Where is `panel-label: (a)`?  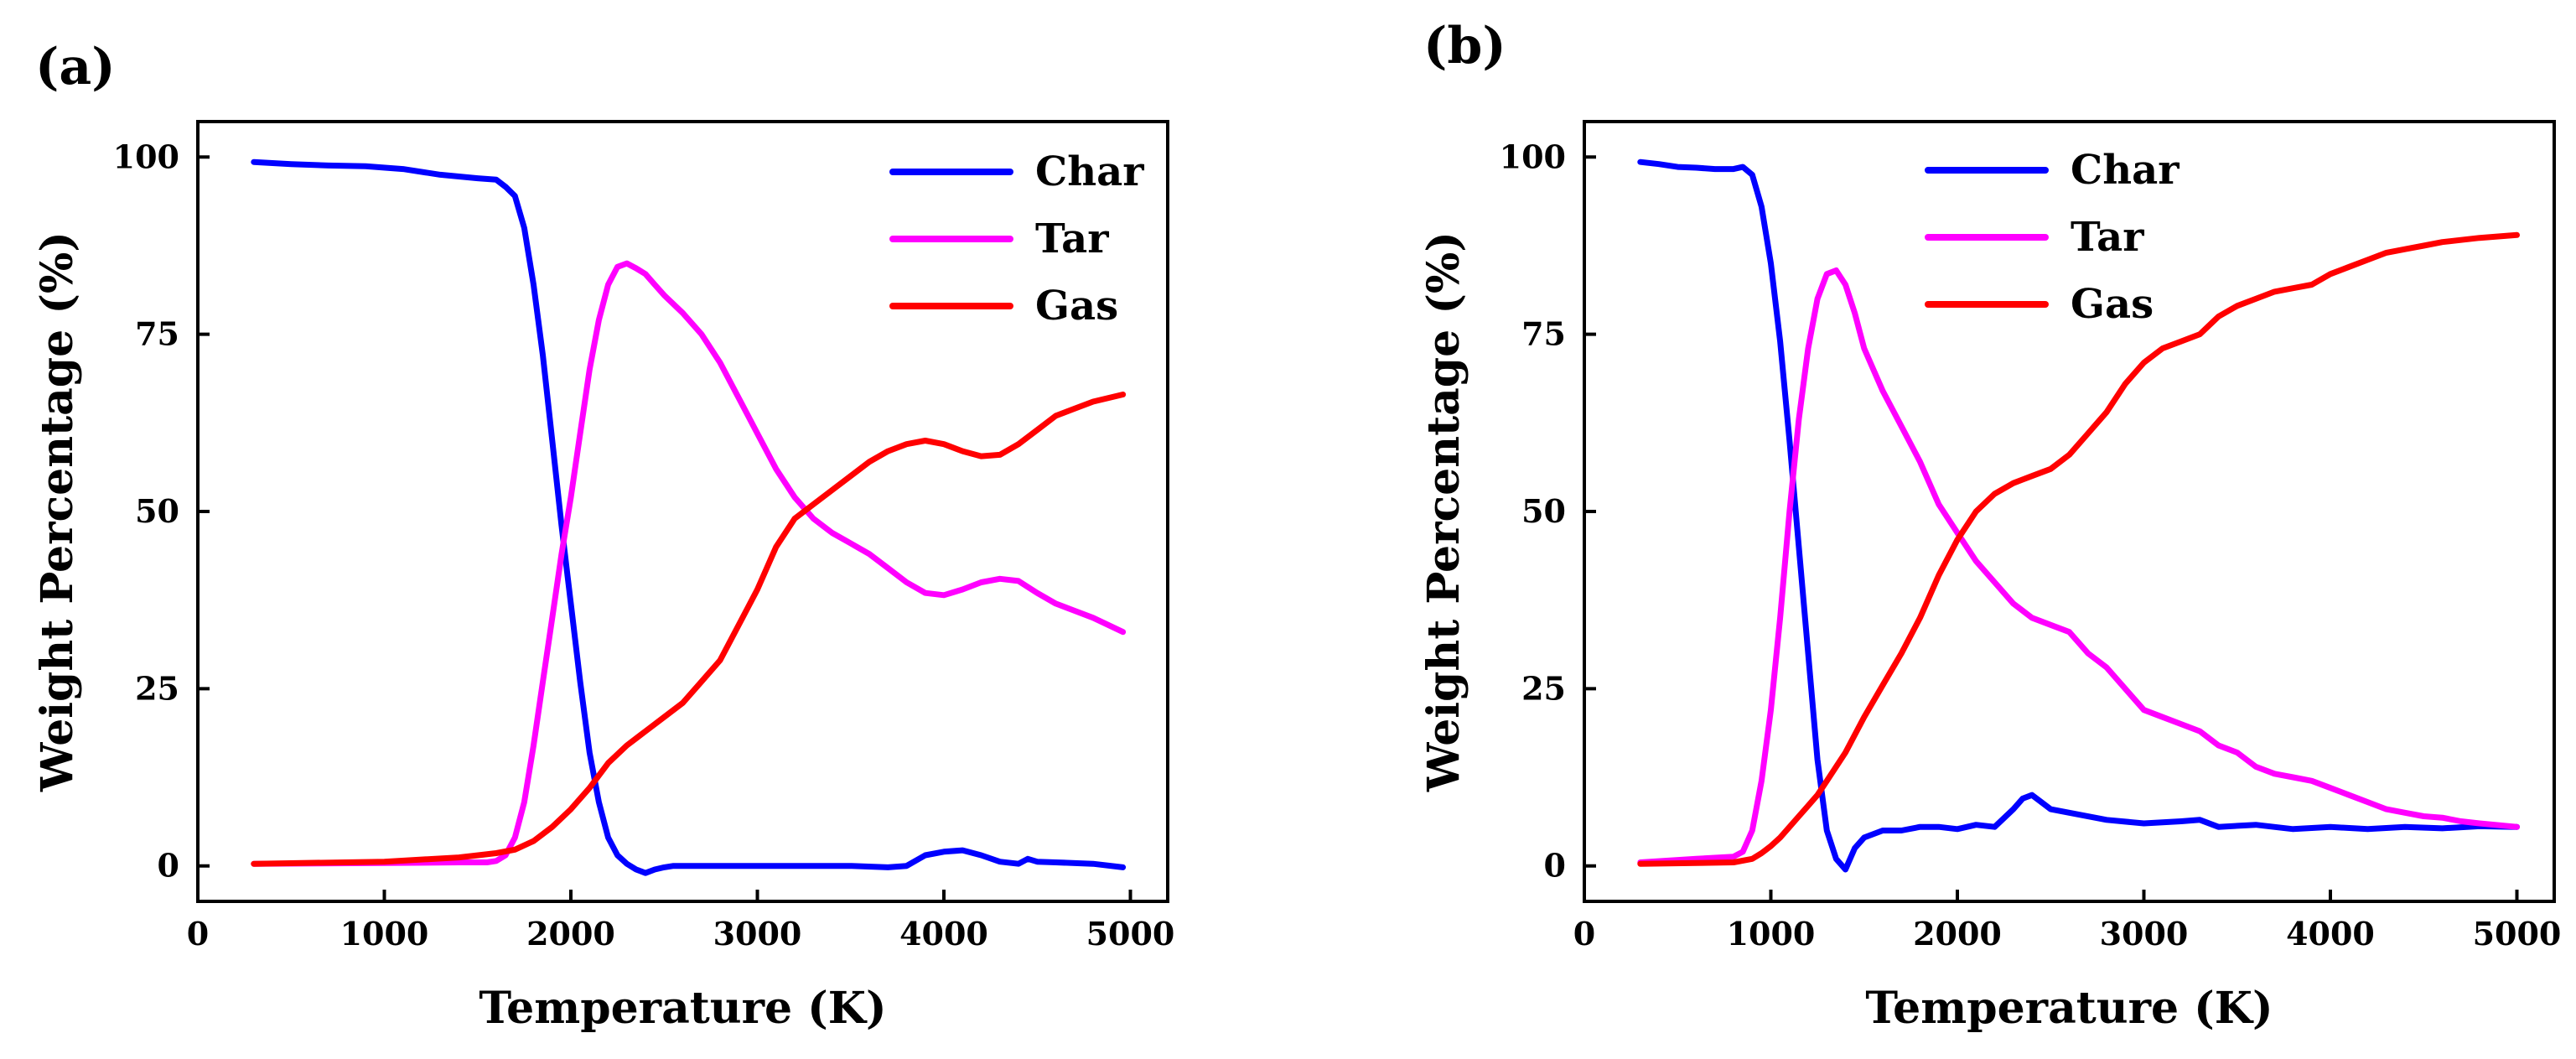 panel-label: (a) is located at coordinates (75, 67).